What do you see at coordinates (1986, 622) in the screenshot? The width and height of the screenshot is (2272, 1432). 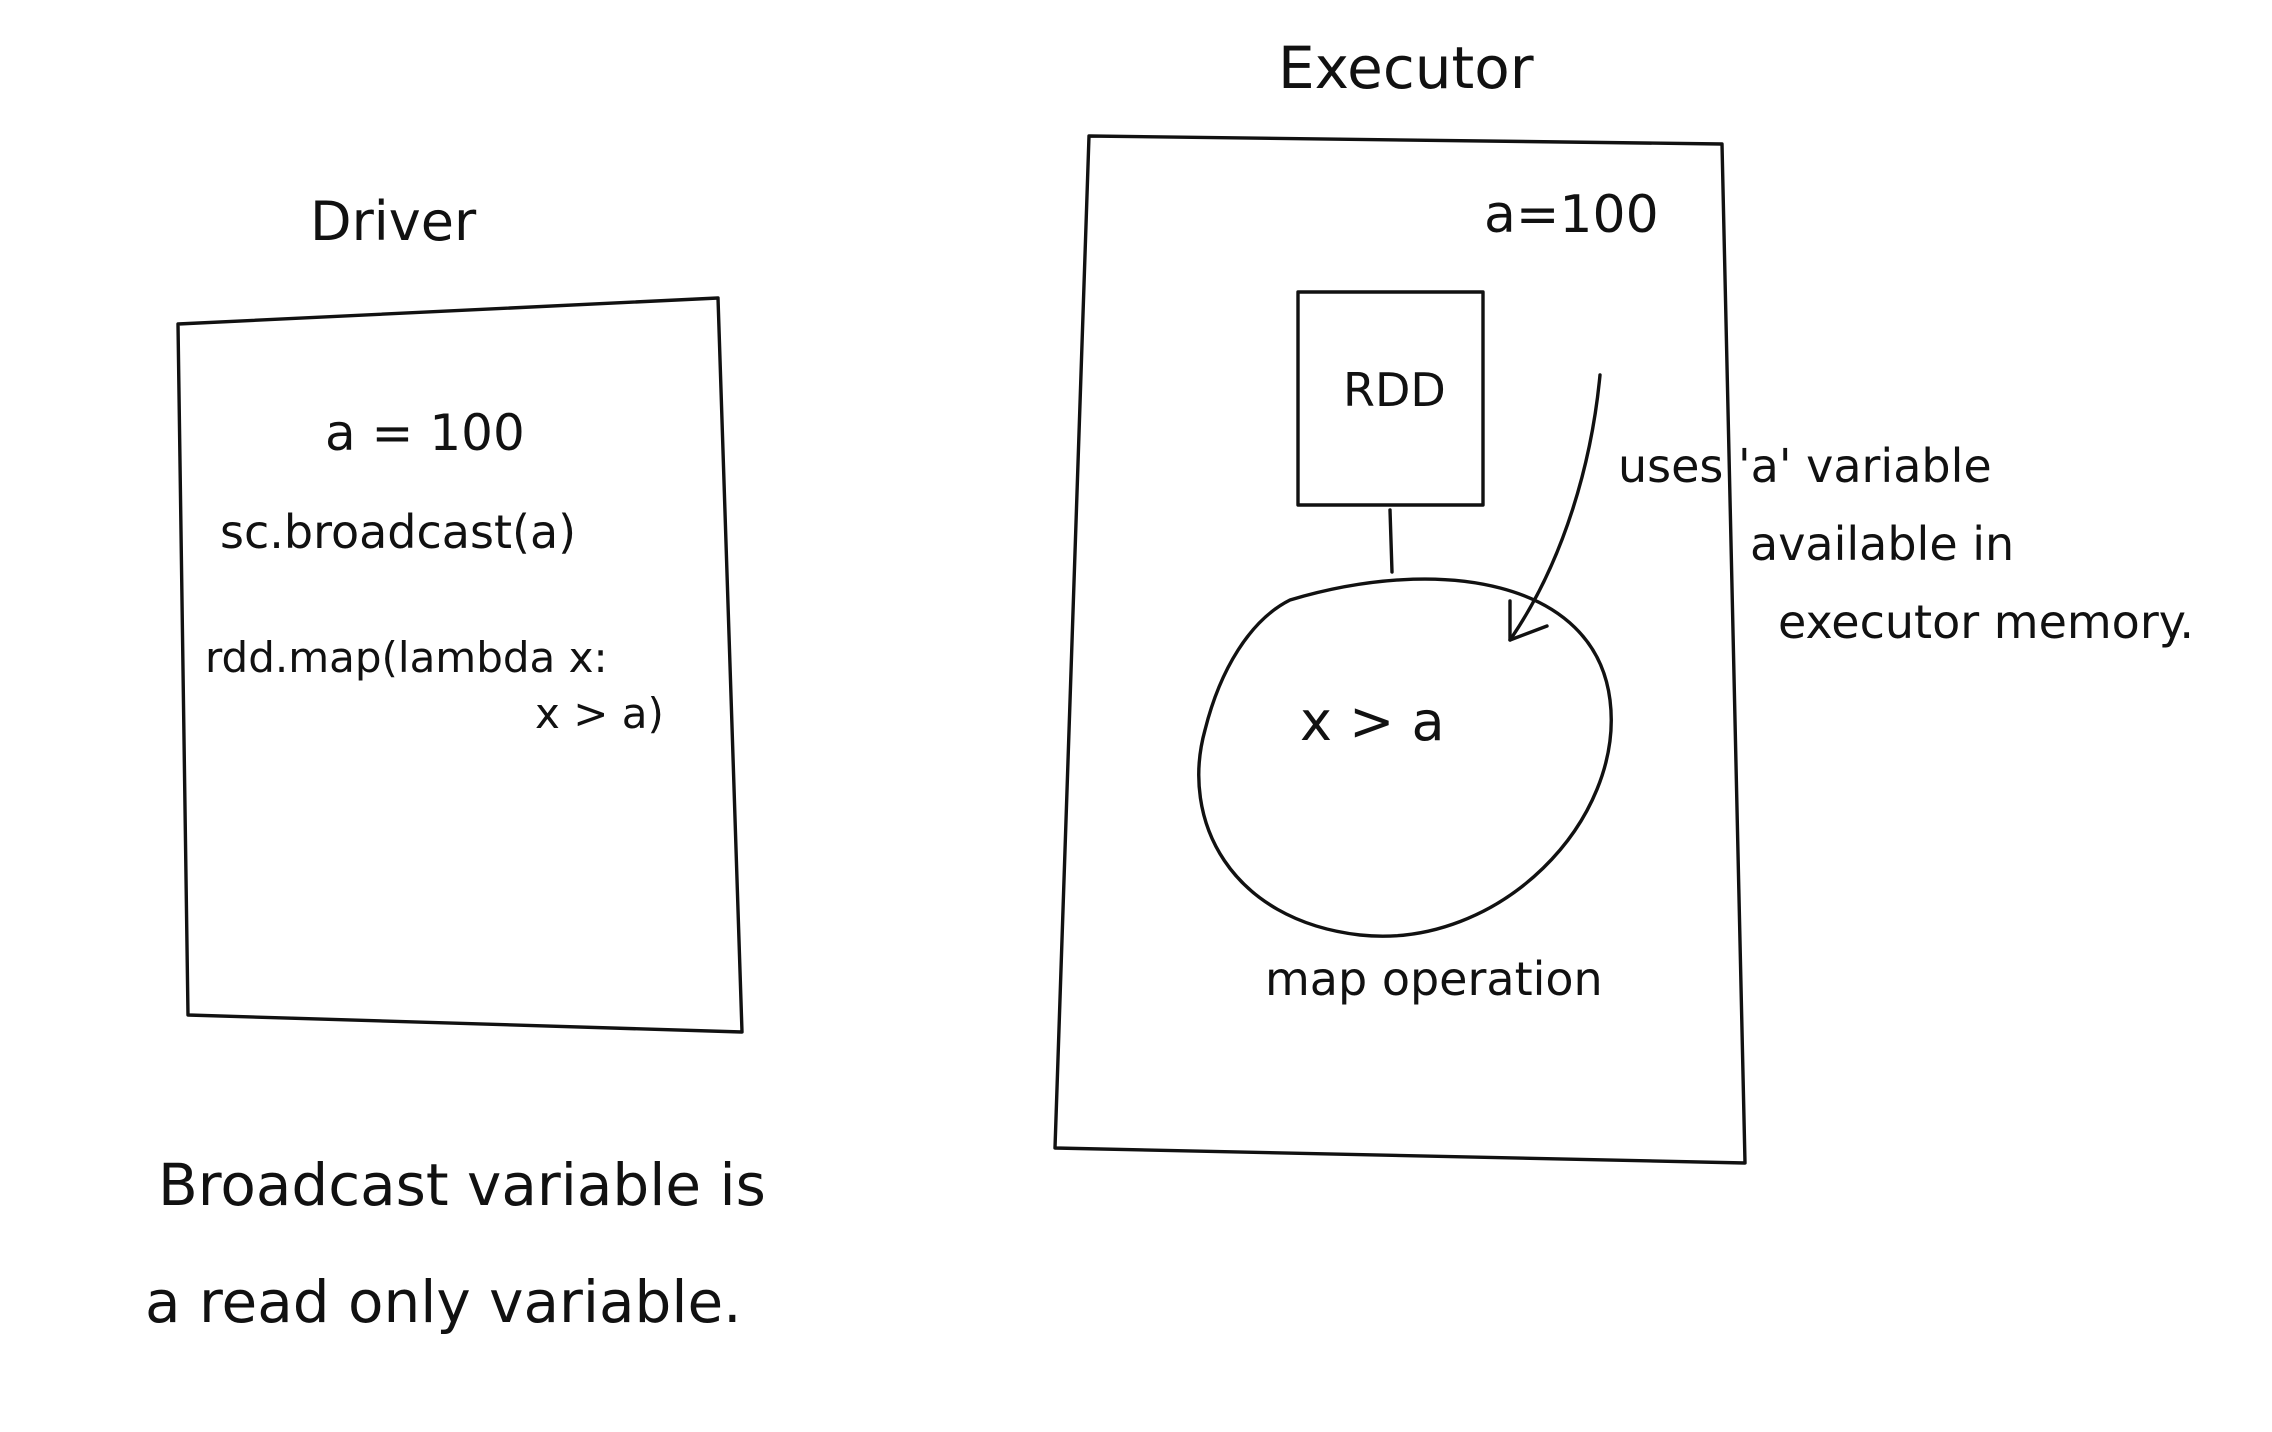 I see `executor-note-line-3: executor memory.` at bounding box center [1986, 622].